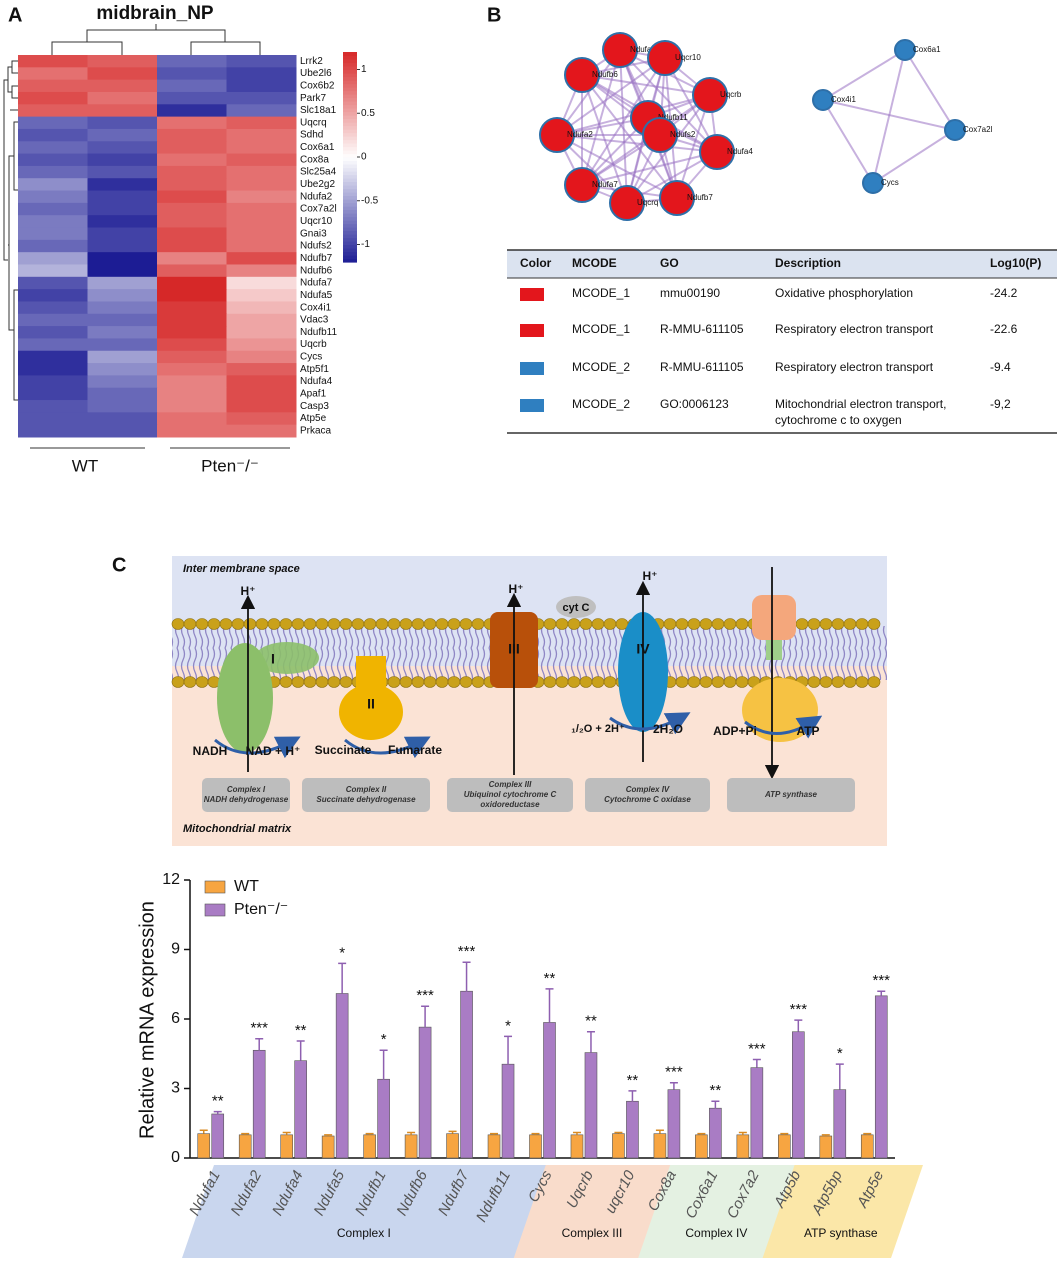 This screenshot has height=1263, width=1059. I want to click on table-cell: -9.4, so click(1000, 367).